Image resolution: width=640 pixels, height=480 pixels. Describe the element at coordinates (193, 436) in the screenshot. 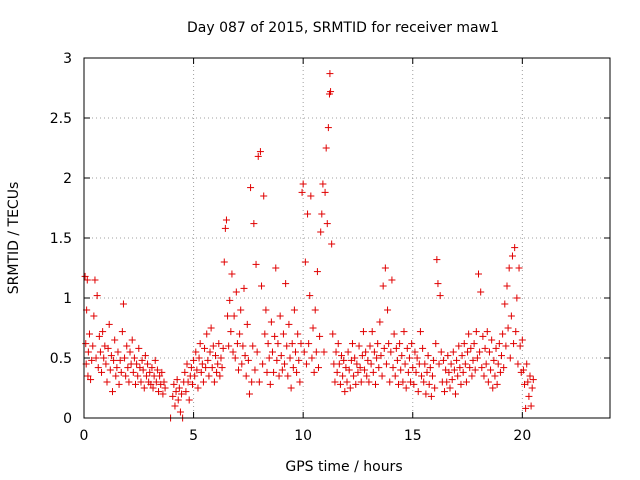

I see `x-tick-label: 5` at that location.